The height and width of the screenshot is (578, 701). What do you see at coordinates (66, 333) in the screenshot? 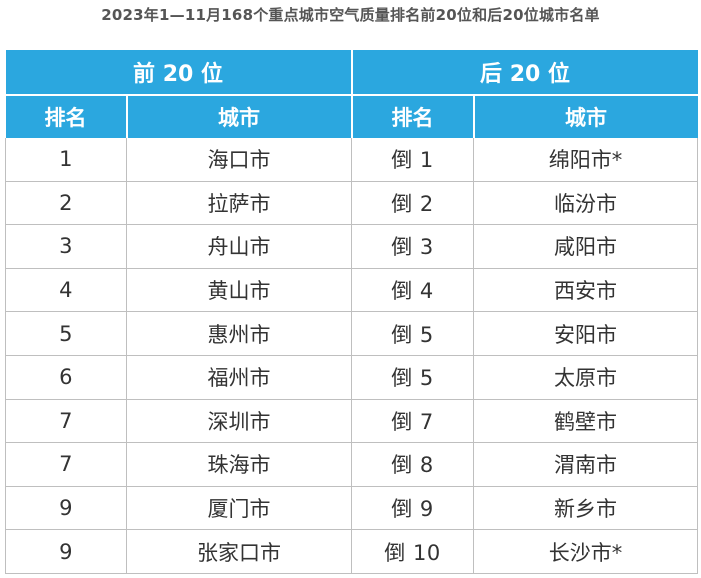
I see `top-rank-cell: 5` at bounding box center [66, 333].